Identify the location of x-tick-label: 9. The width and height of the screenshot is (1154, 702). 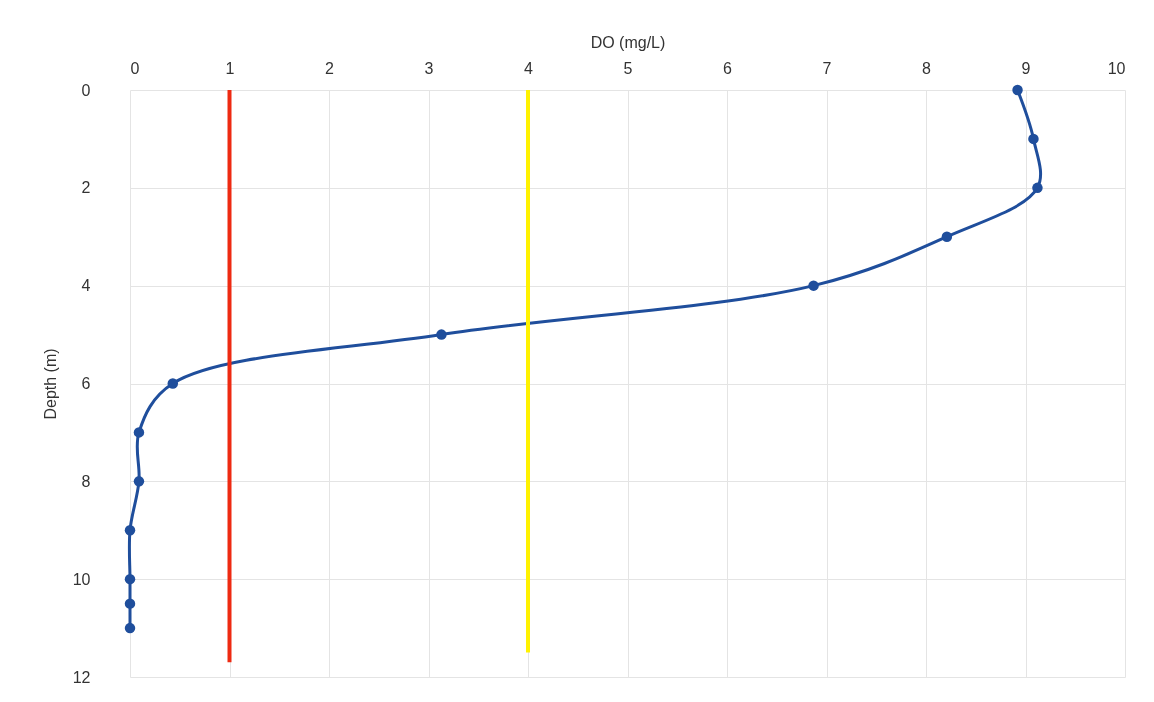
(1026, 68).